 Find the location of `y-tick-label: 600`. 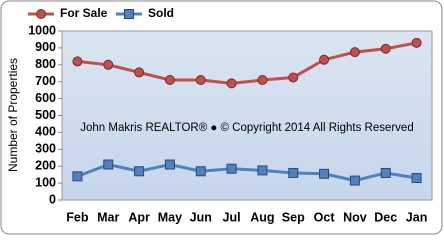

y-tick-label: 600 is located at coordinates (45, 98).